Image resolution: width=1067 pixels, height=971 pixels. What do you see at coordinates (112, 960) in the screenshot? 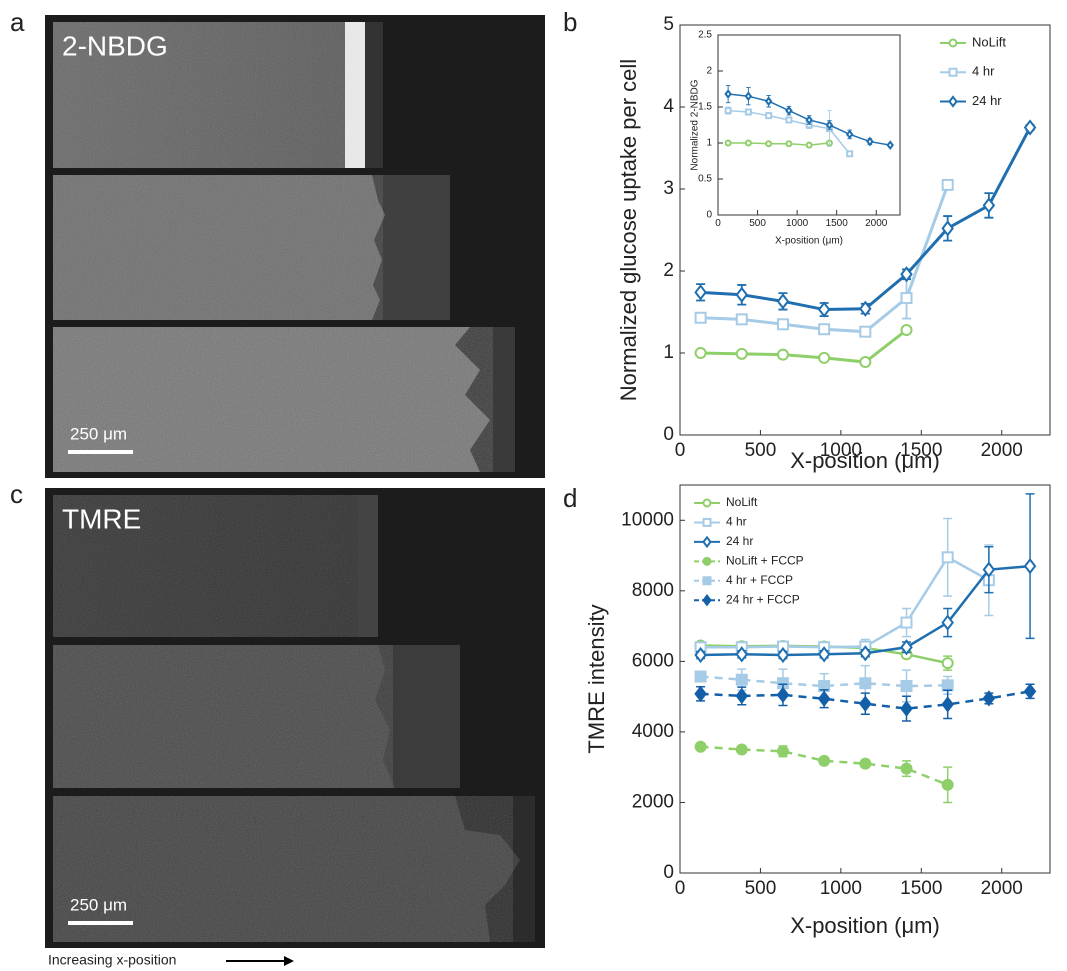
I see `footer-label: Increasing x-position` at bounding box center [112, 960].